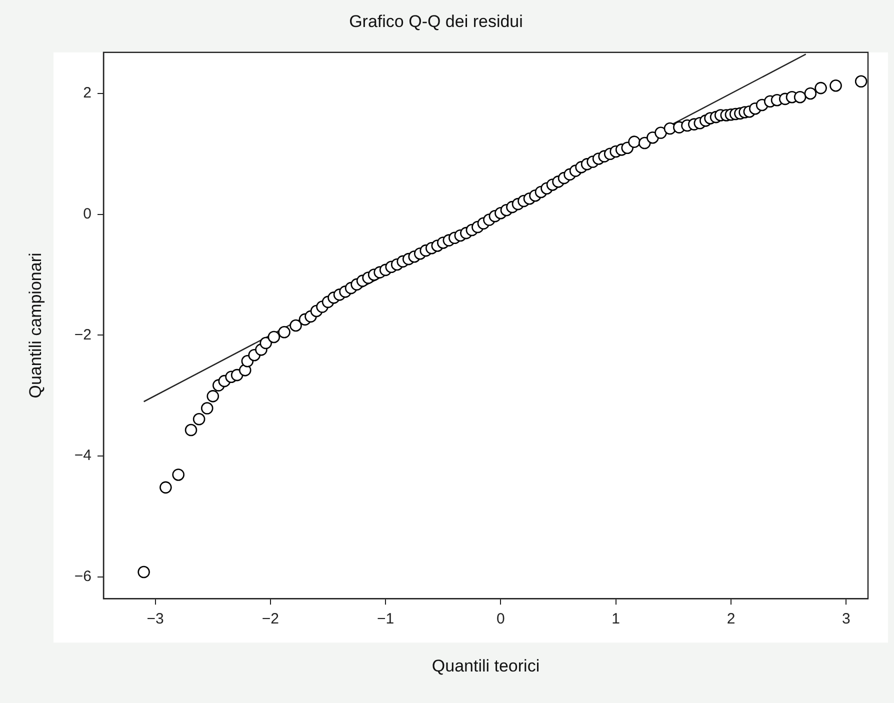 The image size is (894, 703). Describe the element at coordinates (87, 213) in the screenshot. I see `y-tick-label: 0` at that location.